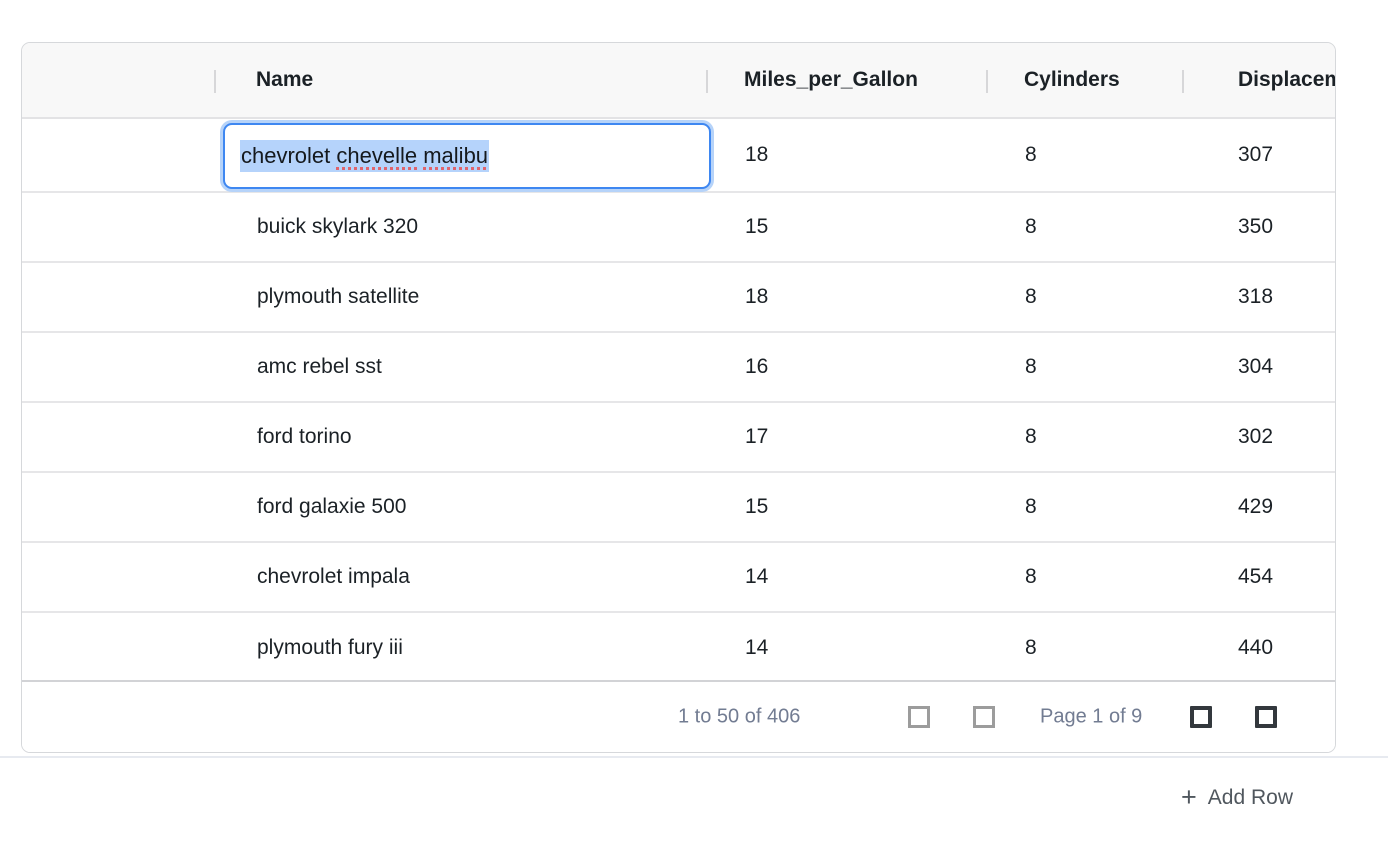 This screenshot has height=842, width=1388. I want to click on last-page-icon, so click(1266, 717).